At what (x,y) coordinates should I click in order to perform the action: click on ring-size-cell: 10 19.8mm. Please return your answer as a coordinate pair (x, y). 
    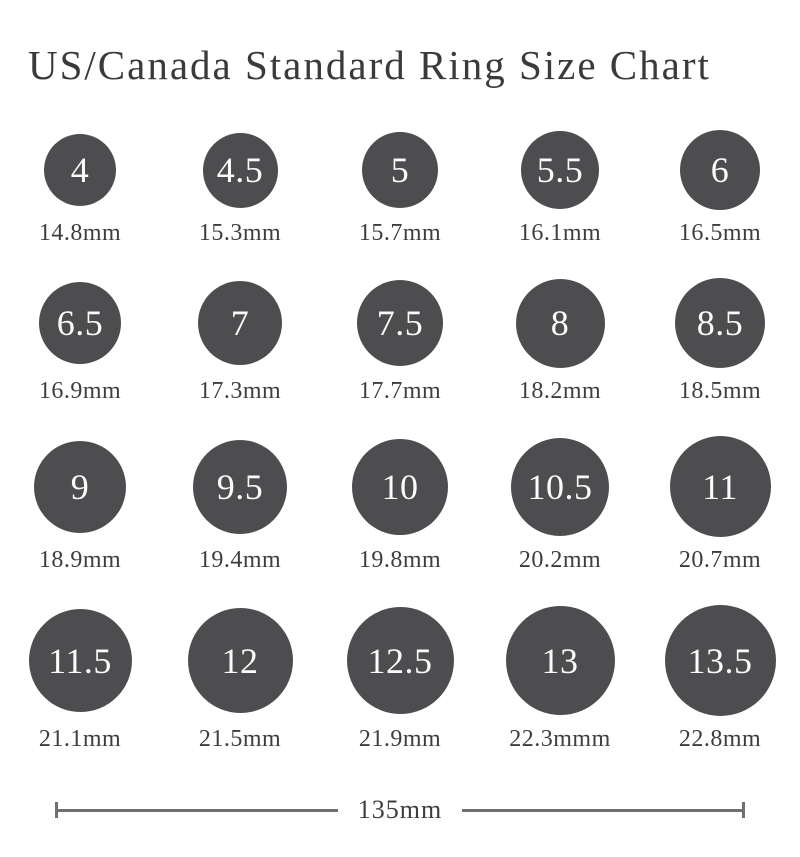
    Looking at the image, I should click on (400, 502).